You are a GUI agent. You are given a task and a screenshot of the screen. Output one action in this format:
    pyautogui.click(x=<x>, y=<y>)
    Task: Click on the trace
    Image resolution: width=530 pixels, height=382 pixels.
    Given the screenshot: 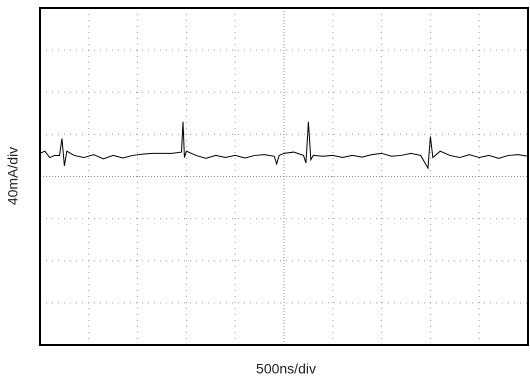 What is the action you would take?
    pyautogui.click(x=284, y=145)
    